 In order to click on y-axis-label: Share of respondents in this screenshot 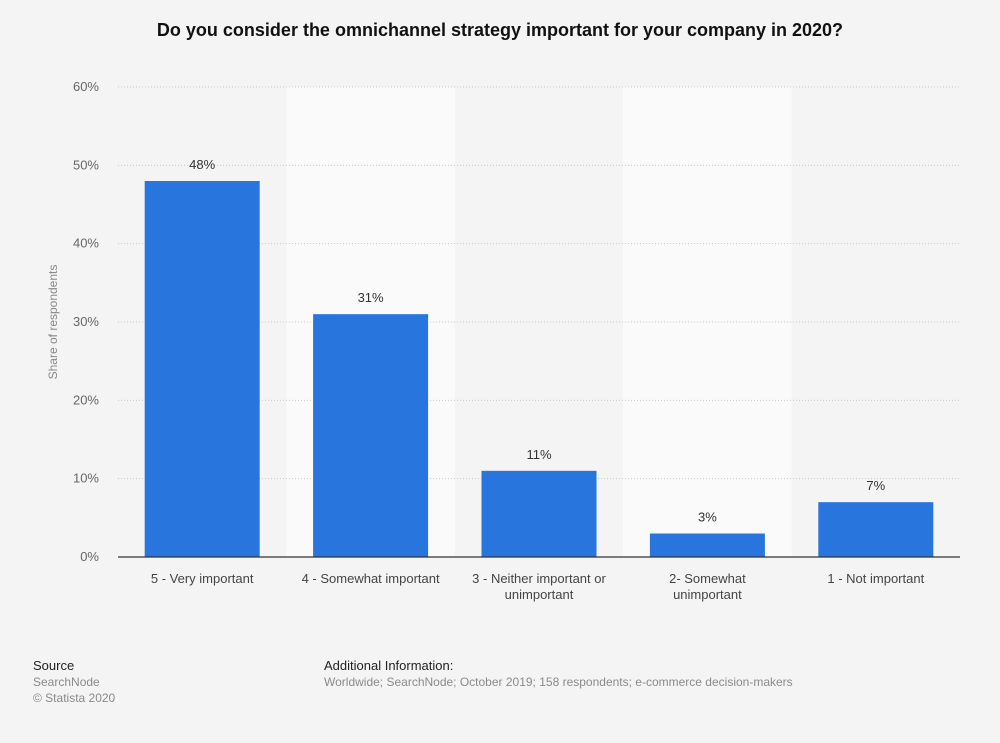, I will do `click(53, 322)`.